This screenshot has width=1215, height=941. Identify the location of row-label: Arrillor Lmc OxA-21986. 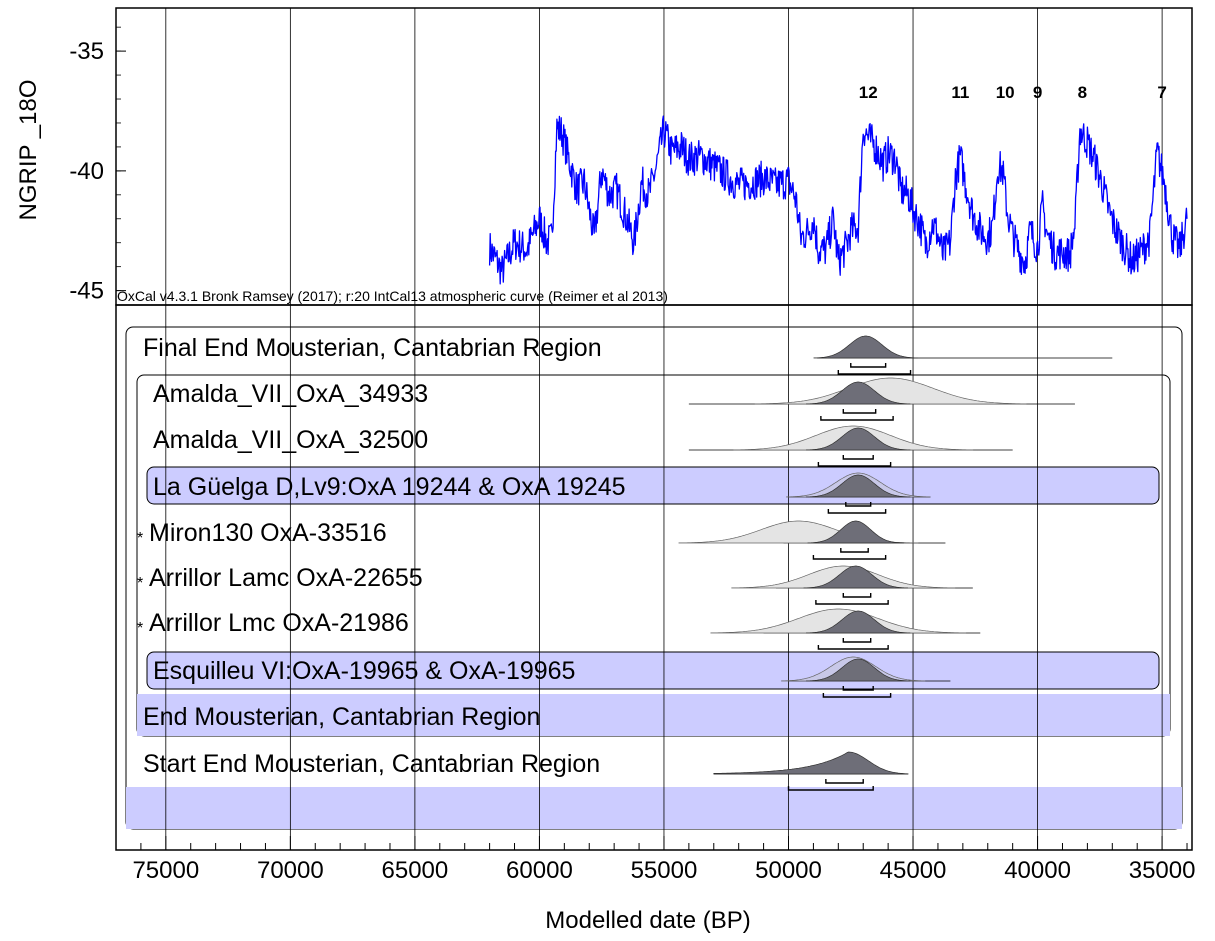
(279, 623).